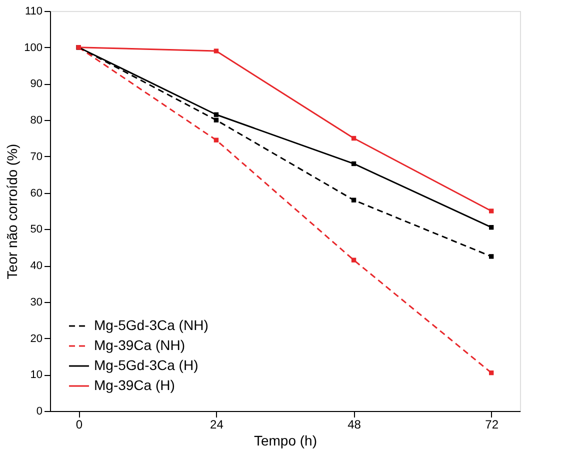 Image resolution: width=565 pixels, height=475 pixels. I want to click on y-axis-title: Teor não corroído (%), so click(12, 212).